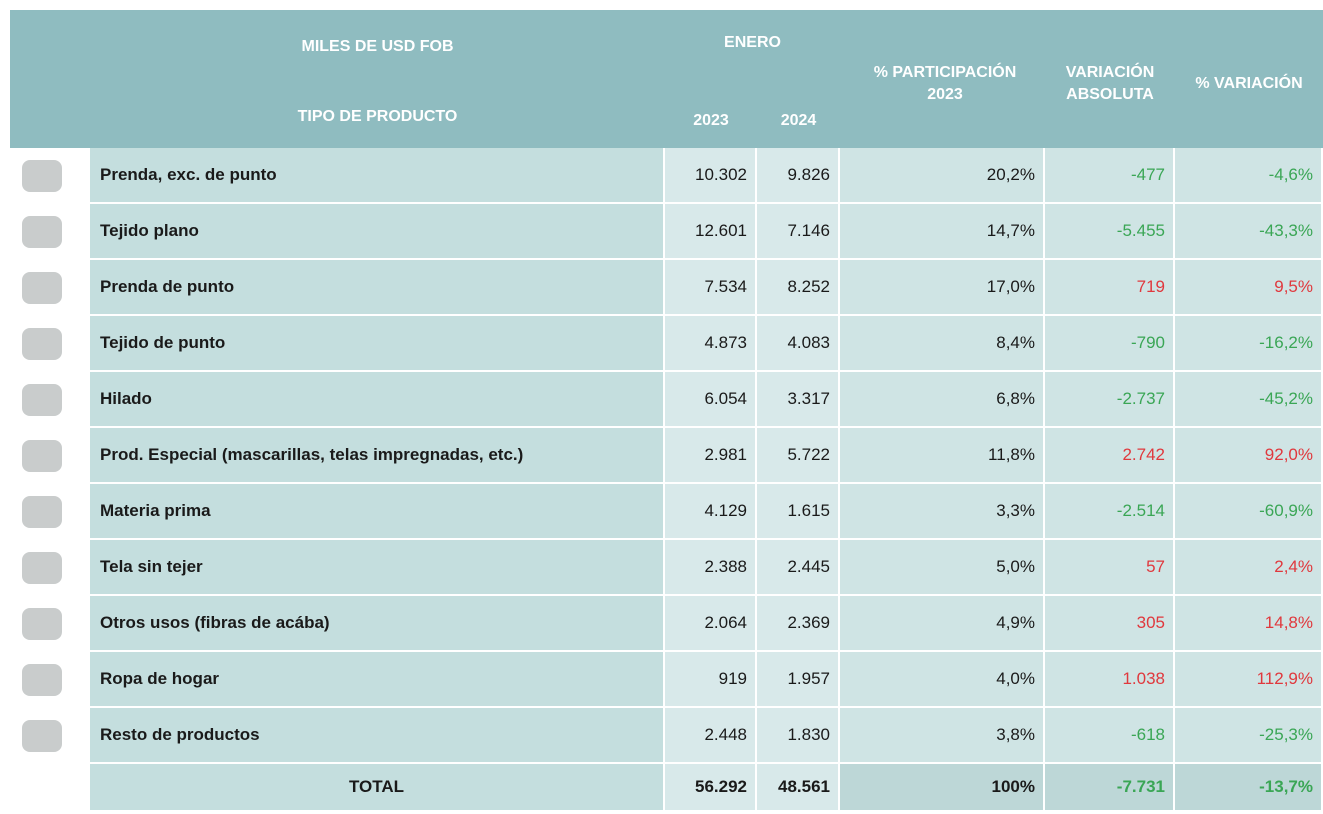 The height and width of the screenshot is (814, 1323). I want to click on header-year: 2024, so click(798, 120).